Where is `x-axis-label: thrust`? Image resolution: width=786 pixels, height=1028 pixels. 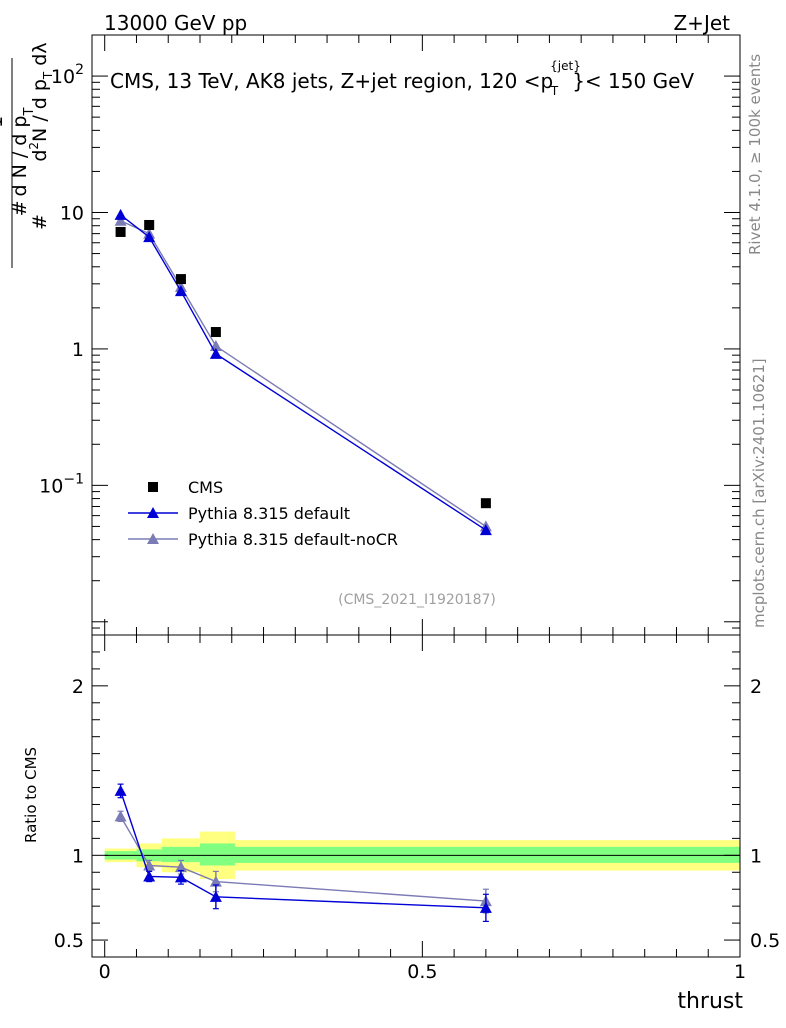
x-axis-label: thrust is located at coordinates (710, 1001).